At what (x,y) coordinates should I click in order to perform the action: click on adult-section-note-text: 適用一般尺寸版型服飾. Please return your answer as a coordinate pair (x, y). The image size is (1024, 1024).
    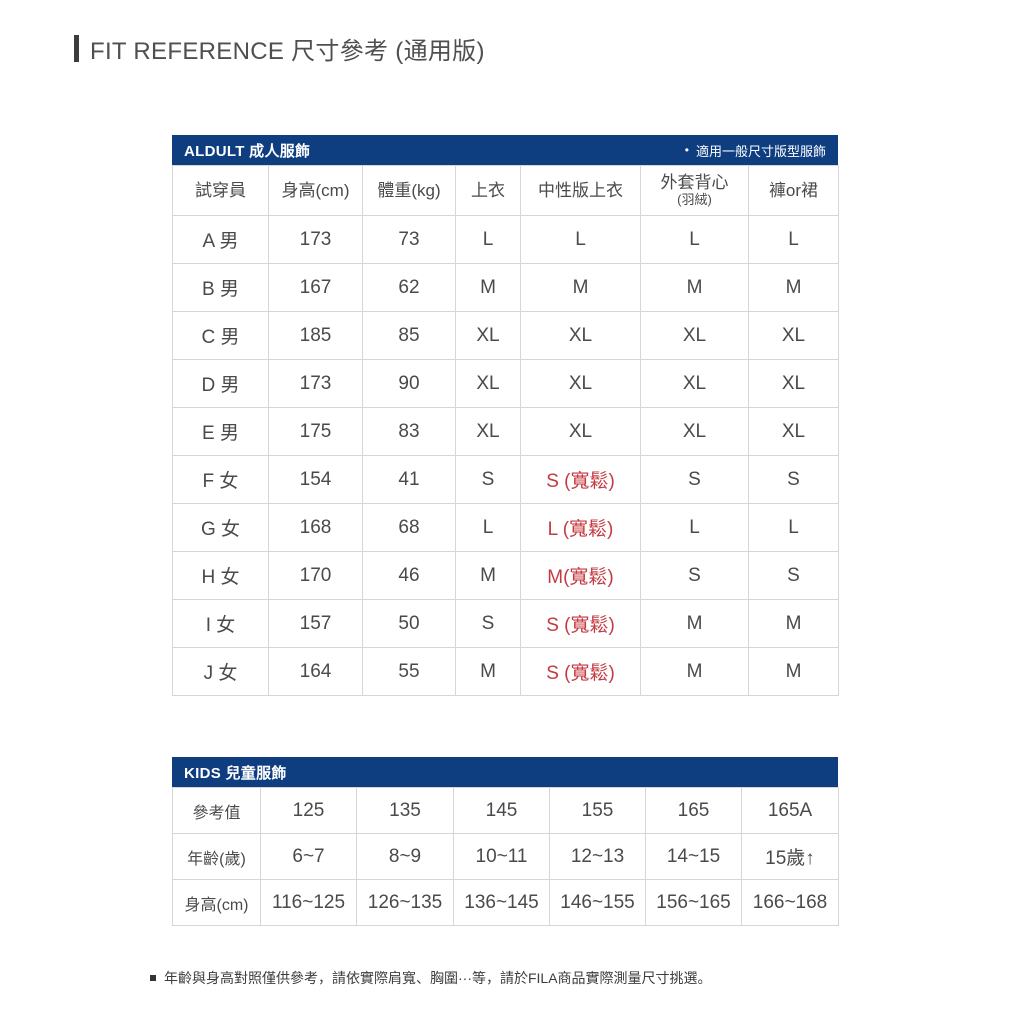
    Looking at the image, I should click on (760, 151).